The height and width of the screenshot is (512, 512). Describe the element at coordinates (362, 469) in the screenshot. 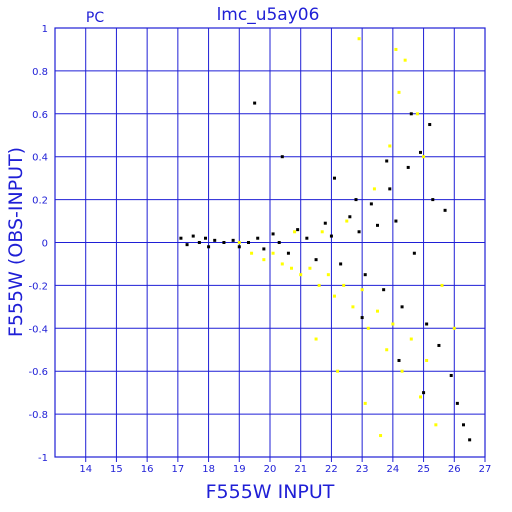

I see `x-tick-label: 23` at that location.